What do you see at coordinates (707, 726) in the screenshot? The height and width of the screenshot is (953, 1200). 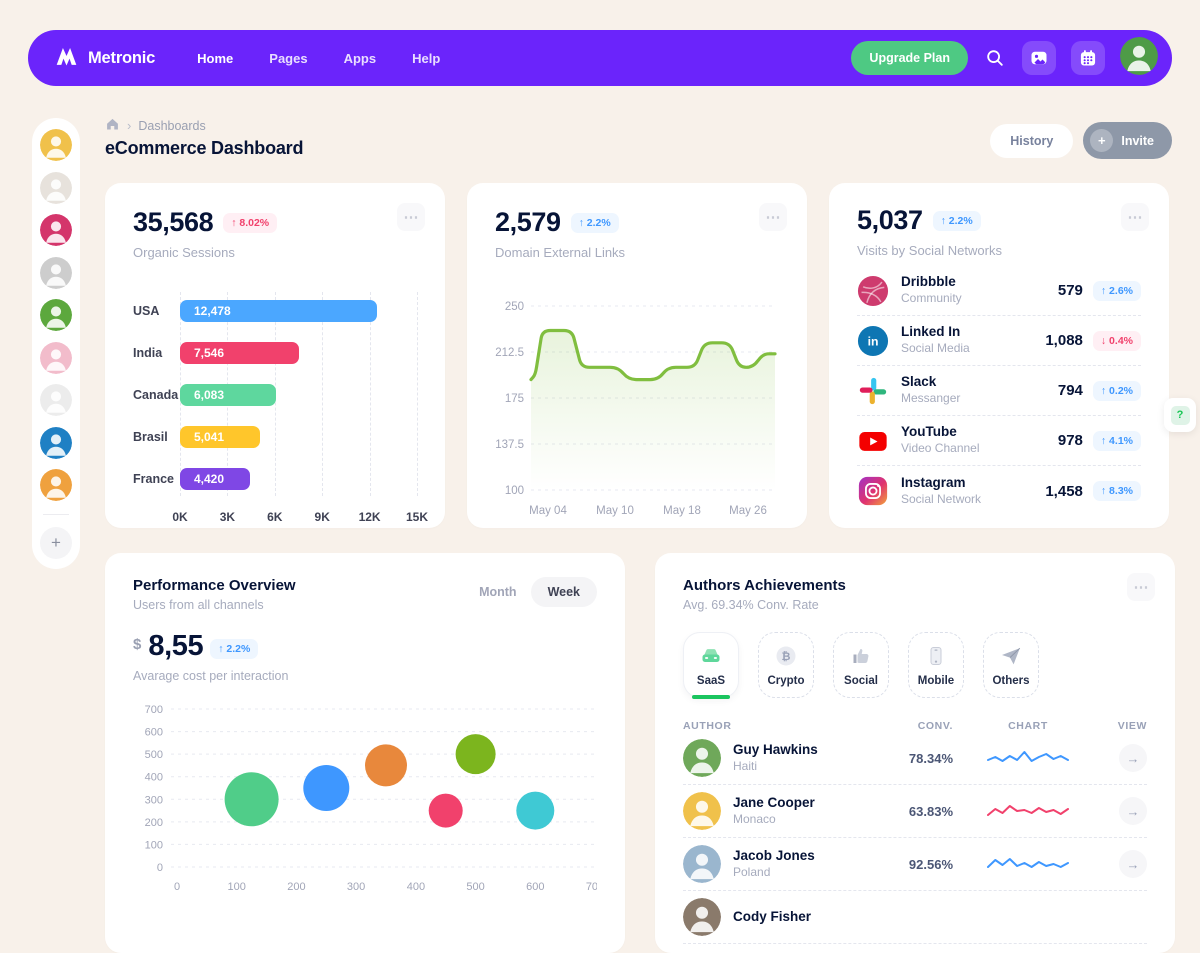 I see `column-header-author: AUTHOR` at bounding box center [707, 726].